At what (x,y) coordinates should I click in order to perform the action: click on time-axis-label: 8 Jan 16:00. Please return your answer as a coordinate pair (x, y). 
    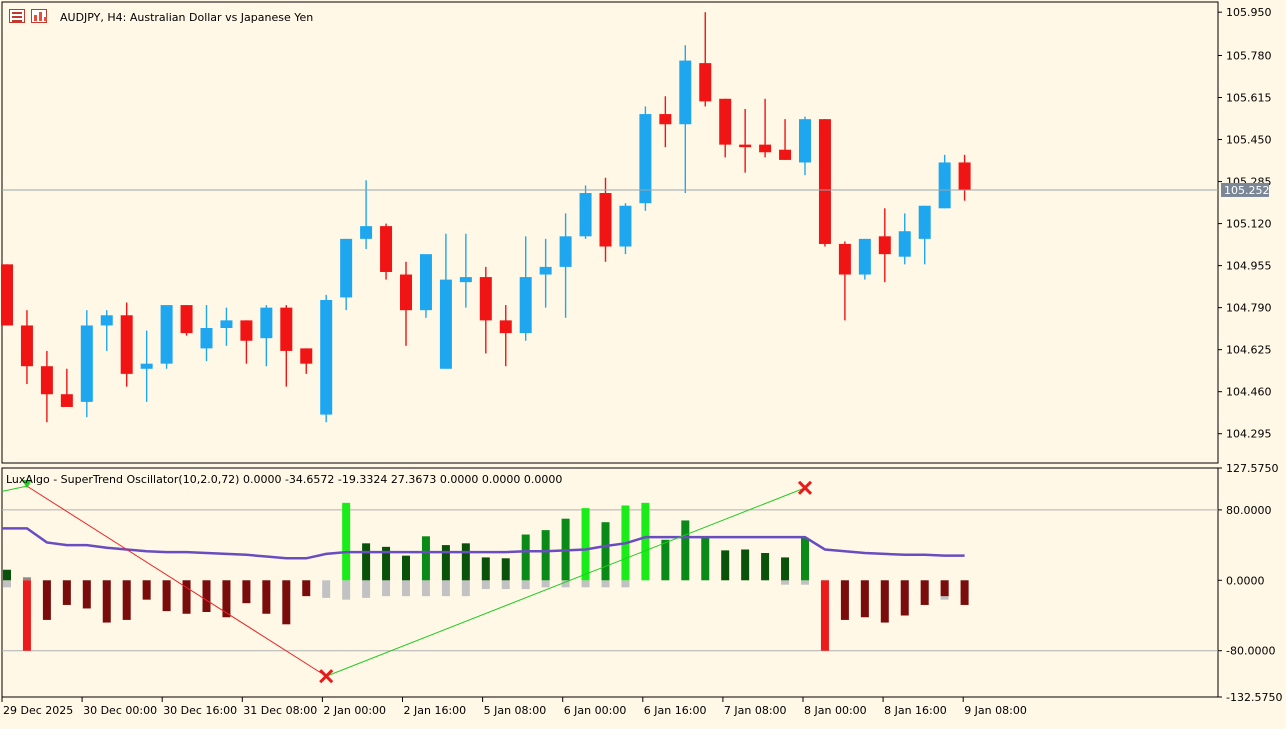
    Looking at the image, I should click on (915, 710).